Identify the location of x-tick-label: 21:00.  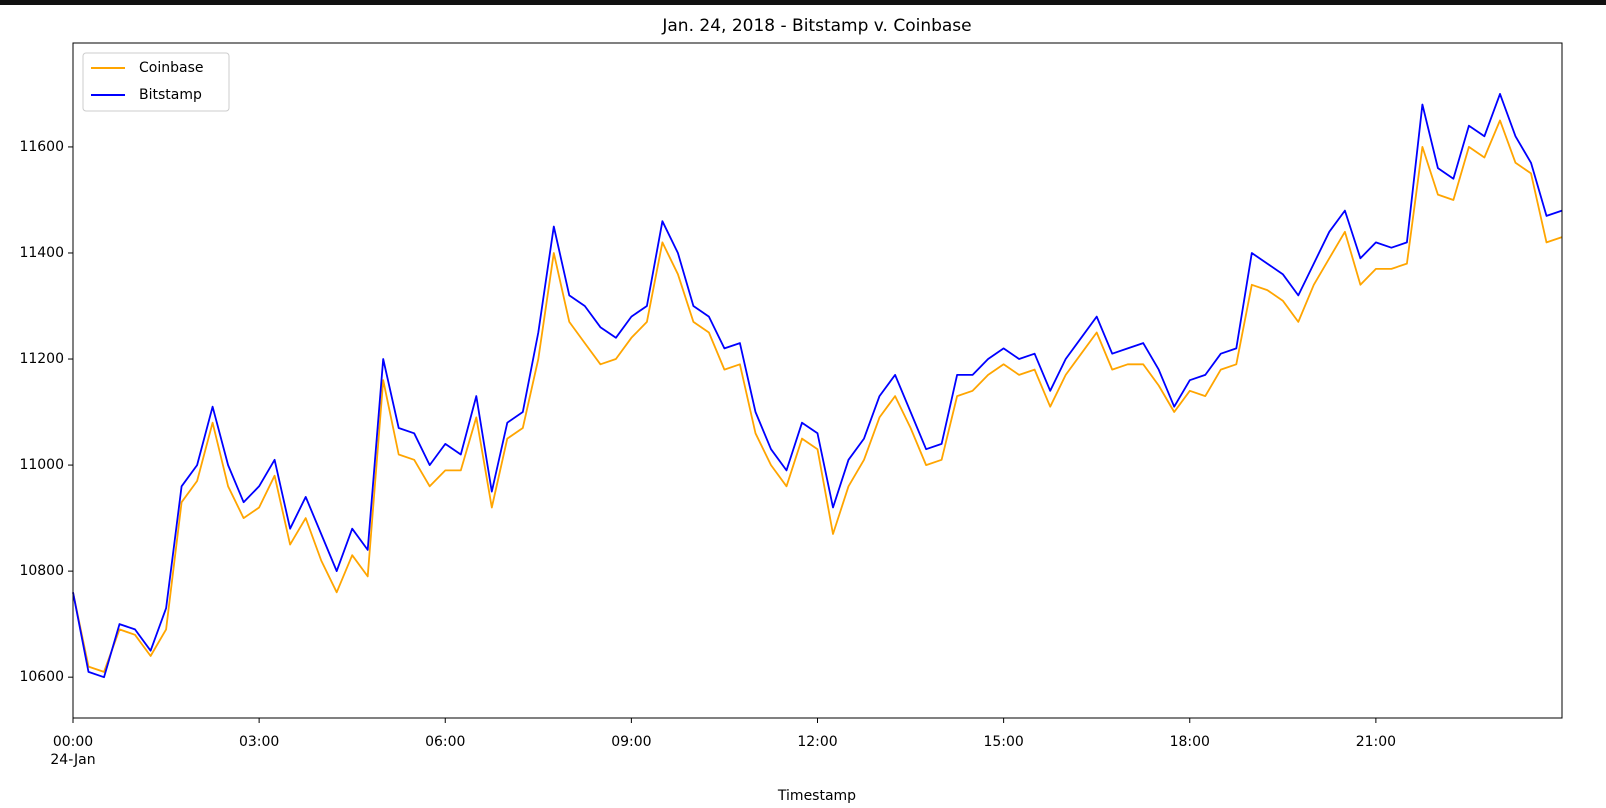
(1376, 742).